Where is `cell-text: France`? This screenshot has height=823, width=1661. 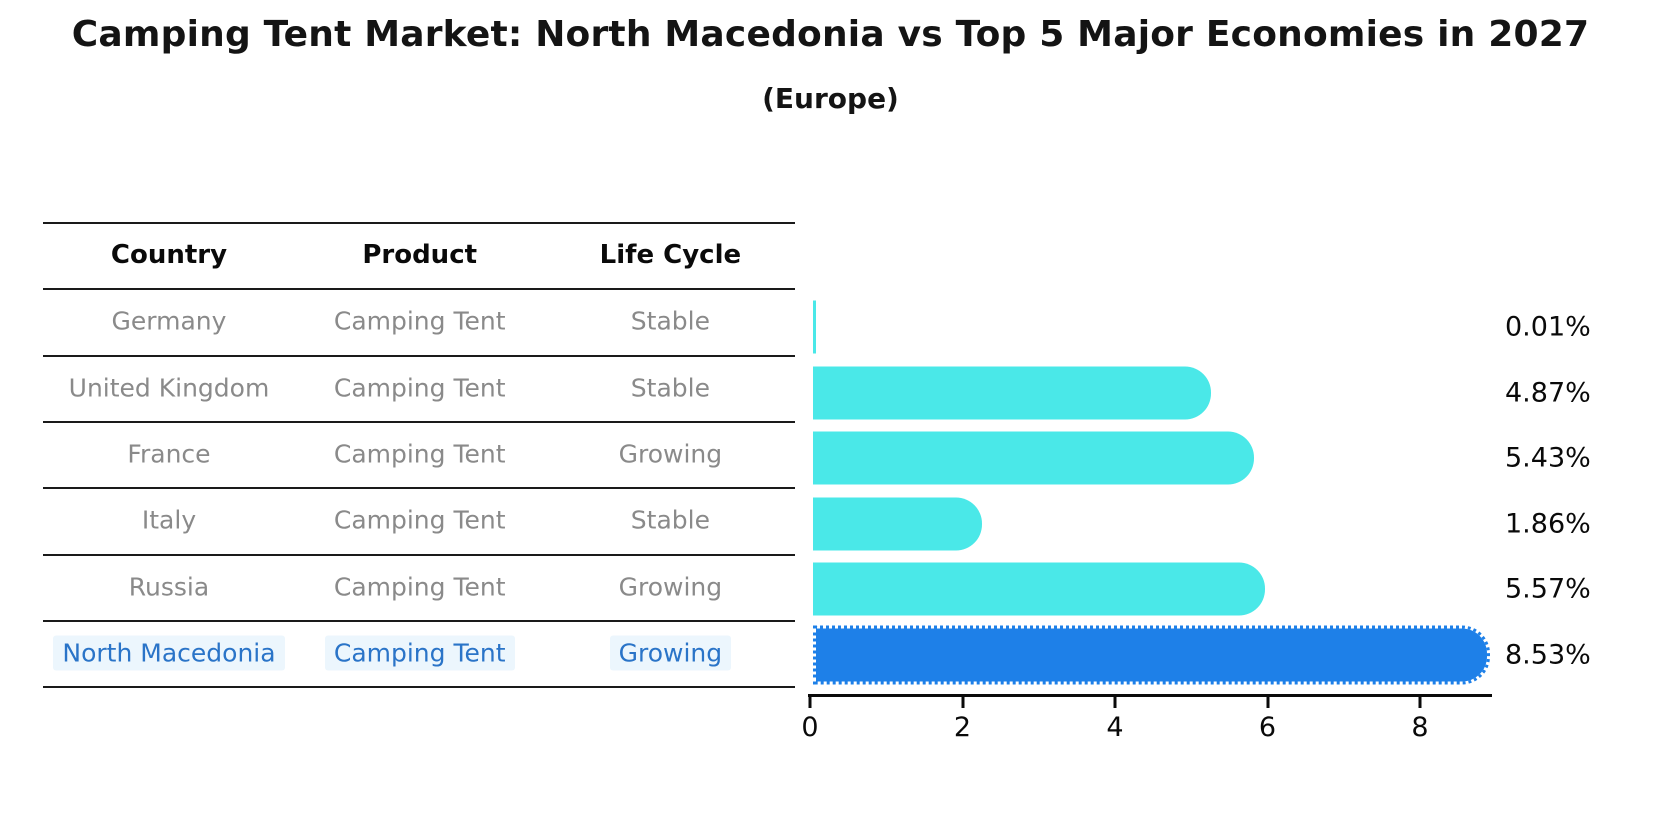
cell-text: France is located at coordinates (169, 454).